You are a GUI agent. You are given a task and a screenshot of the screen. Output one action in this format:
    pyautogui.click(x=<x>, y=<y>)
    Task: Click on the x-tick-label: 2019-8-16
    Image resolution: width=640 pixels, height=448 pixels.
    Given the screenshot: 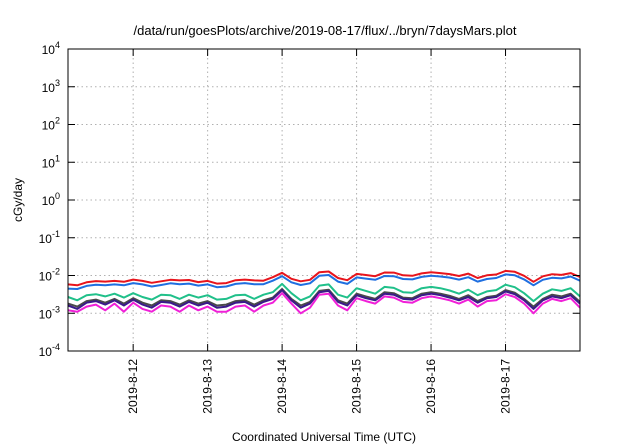 What is the action you would take?
    pyautogui.click(x=431, y=386)
    